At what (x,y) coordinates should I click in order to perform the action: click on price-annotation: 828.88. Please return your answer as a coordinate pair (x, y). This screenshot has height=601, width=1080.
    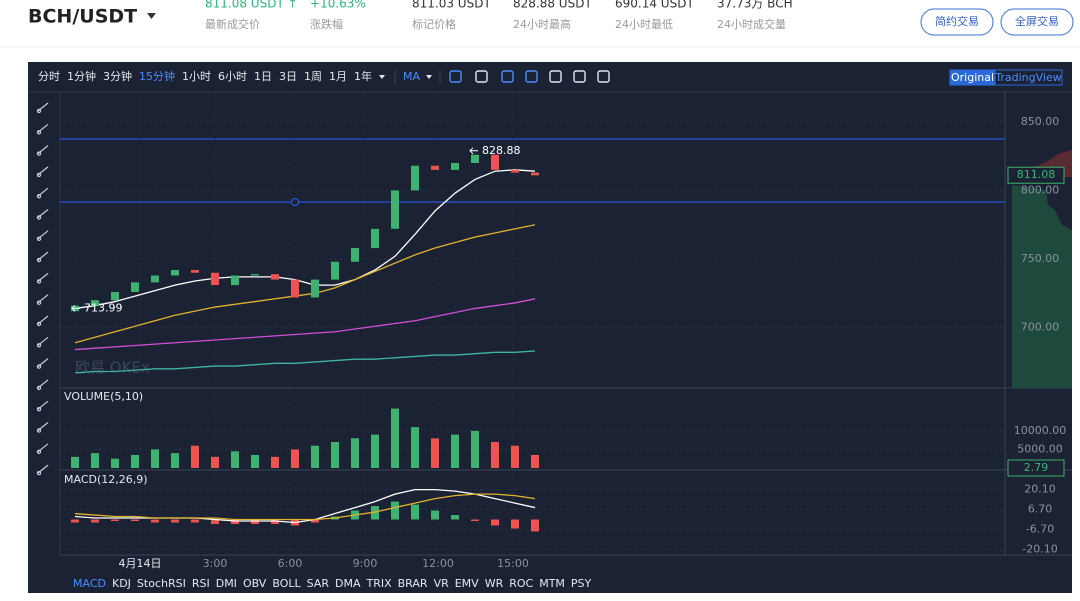
    Looking at the image, I should click on (501, 150).